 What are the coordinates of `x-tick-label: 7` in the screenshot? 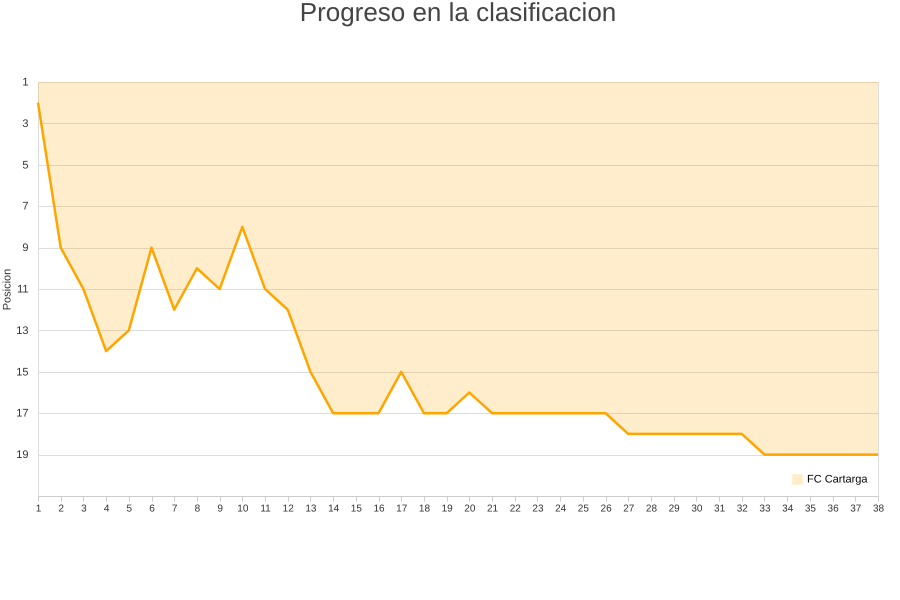 It's located at (175, 509).